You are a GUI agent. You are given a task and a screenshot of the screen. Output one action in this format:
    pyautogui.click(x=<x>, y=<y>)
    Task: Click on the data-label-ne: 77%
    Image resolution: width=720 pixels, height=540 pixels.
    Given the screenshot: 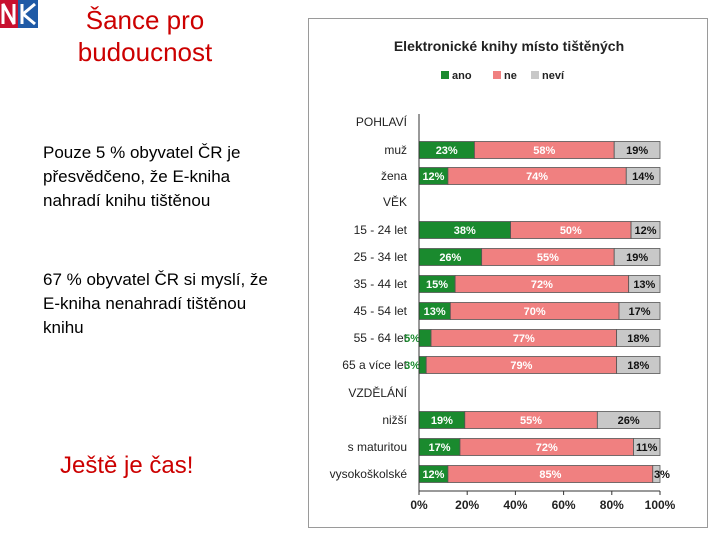 What is the action you would take?
    pyautogui.click(x=524, y=339)
    